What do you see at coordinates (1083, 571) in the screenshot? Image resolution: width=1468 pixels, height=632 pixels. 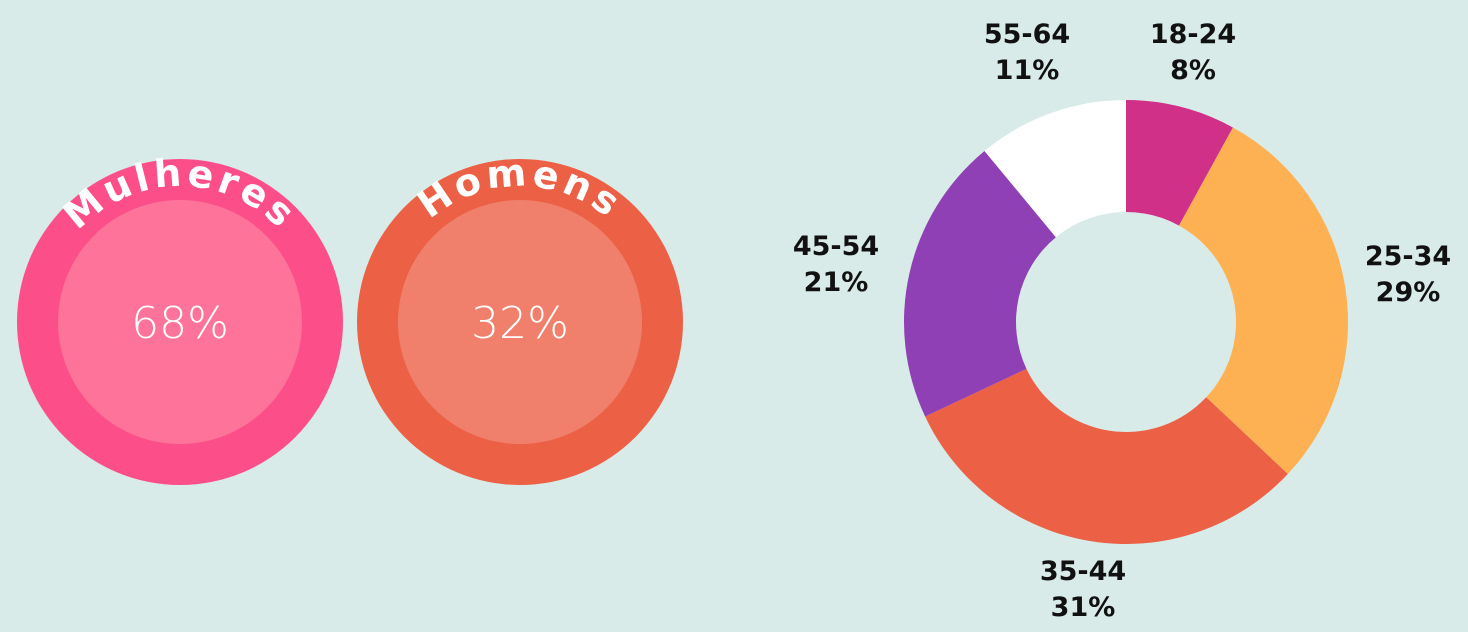 I see `segment-category: 35-44` at bounding box center [1083, 571].